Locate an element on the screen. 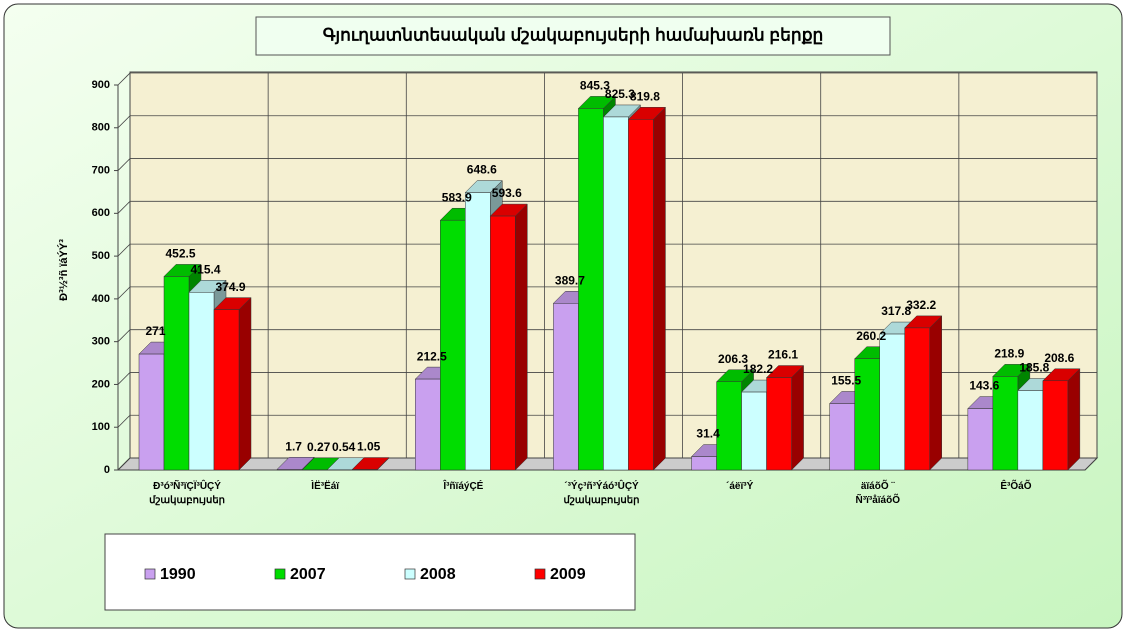 The width and height of the screenshot is (1127, 633). y-tick-label: 600 is located at coordinates (101, 213).